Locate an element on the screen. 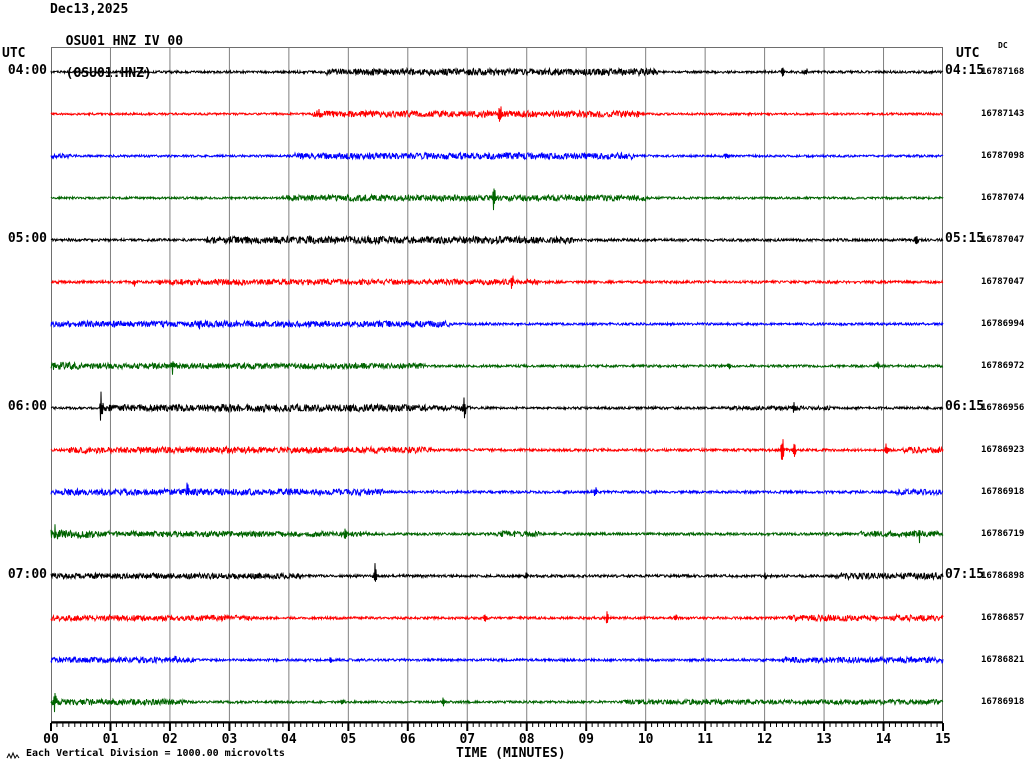 This screenshot has width=1024, height=768. header-date: Dec13,2025 is located at coordinates (89, 9).